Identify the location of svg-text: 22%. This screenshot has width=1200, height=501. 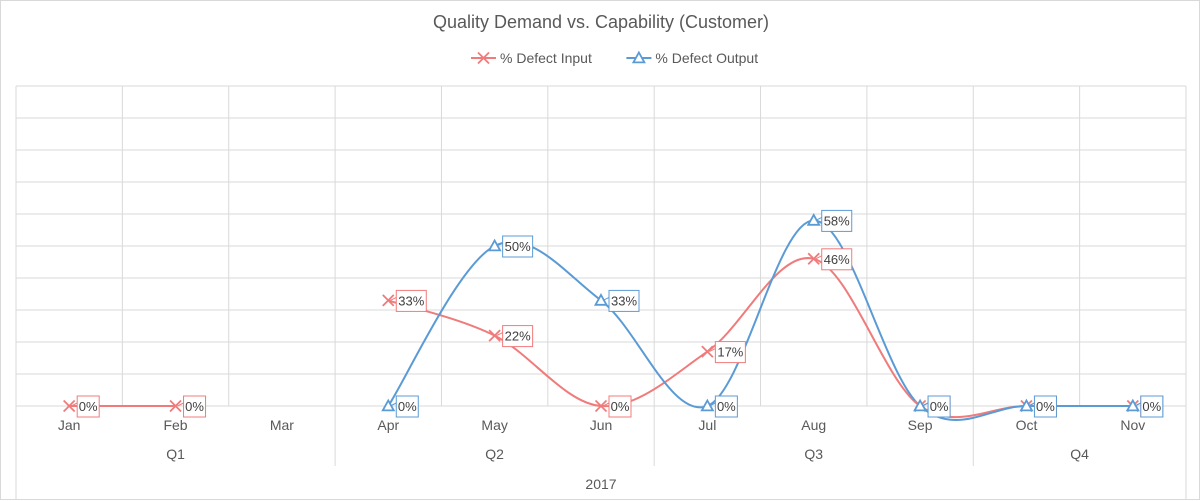
(518, 336).